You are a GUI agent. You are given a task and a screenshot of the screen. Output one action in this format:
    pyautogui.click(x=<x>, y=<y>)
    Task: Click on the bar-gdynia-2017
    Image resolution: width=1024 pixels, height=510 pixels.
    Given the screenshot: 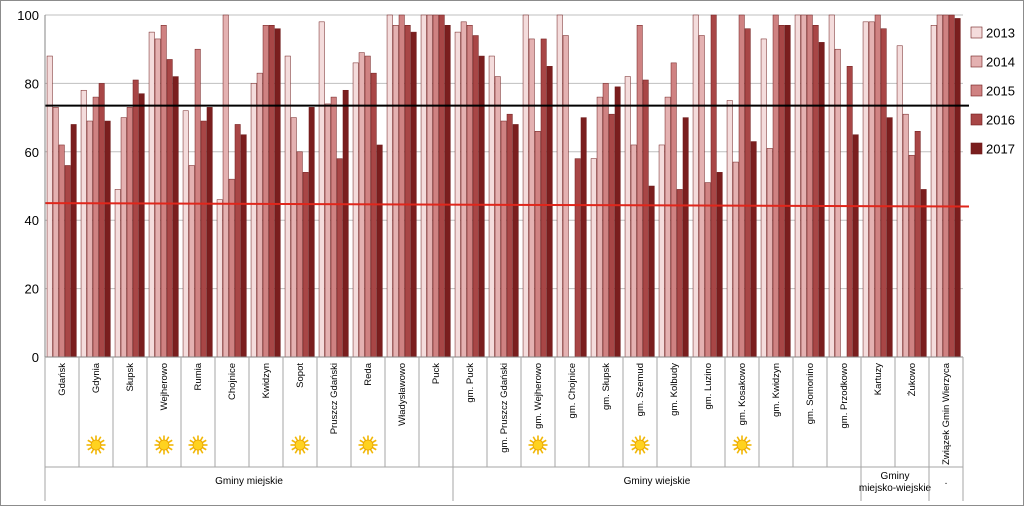 What is the action you would take?
    pyautogui.click(x=107, y=239)
    